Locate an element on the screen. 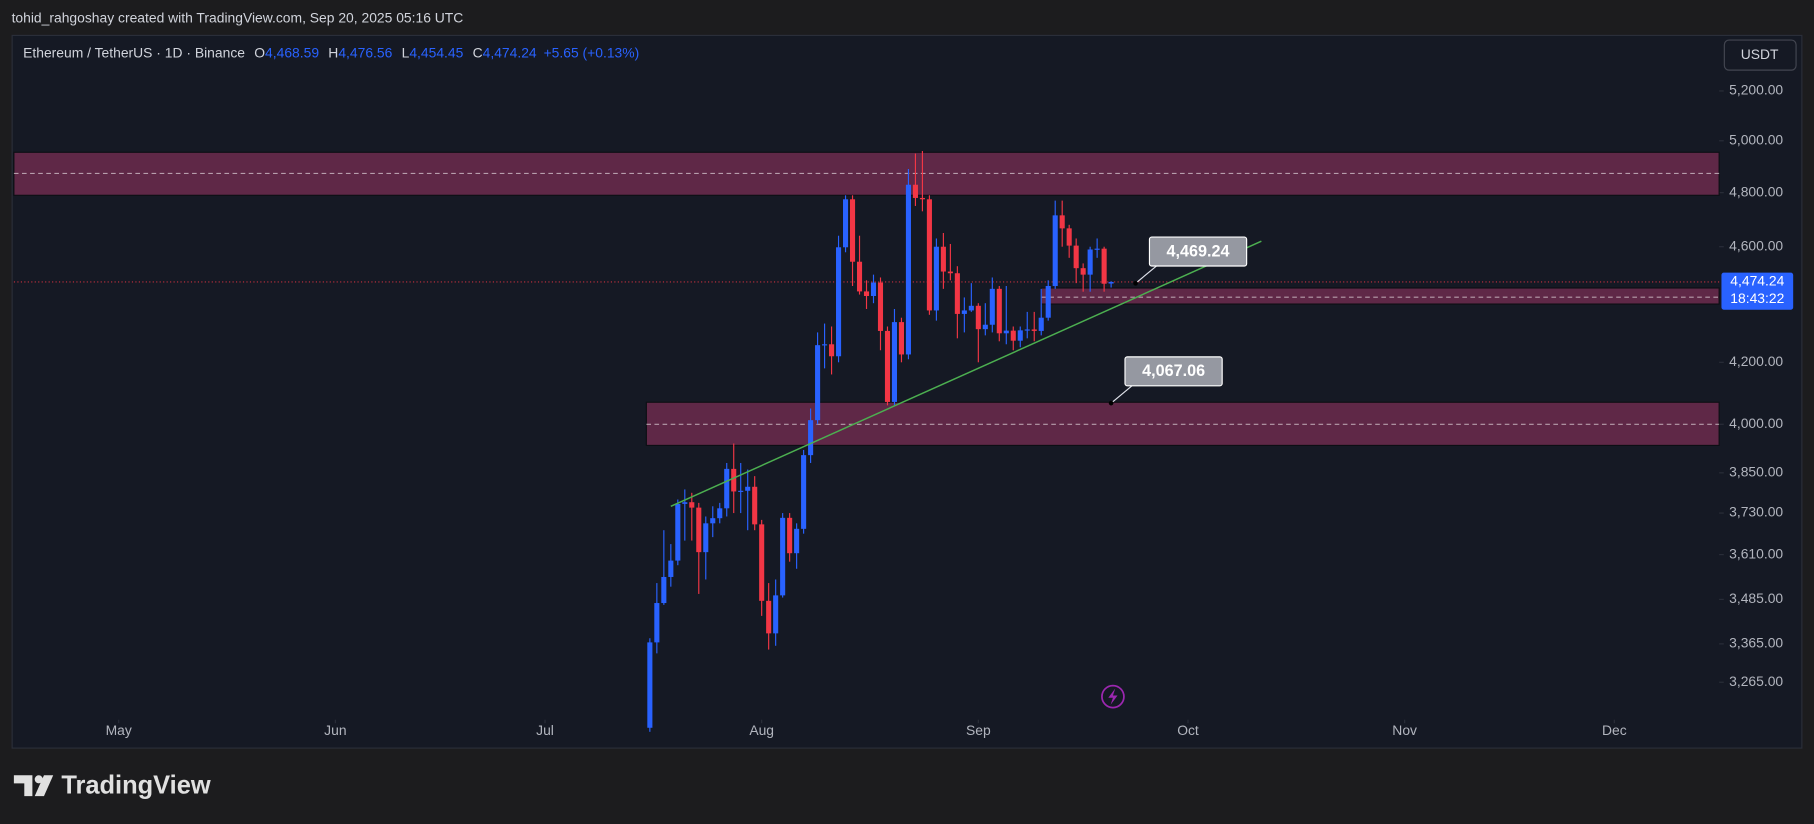  y-tick-label: 3,265.00 is located at coordinates (1756, 681).